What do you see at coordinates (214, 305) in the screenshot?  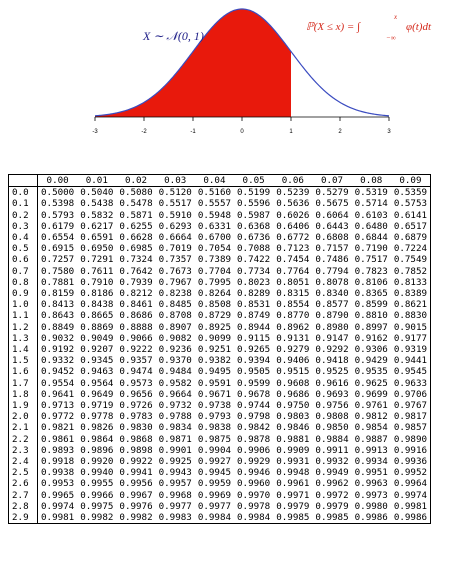 I see `table-cell: 0.8508` at bounding box center [214, 305].